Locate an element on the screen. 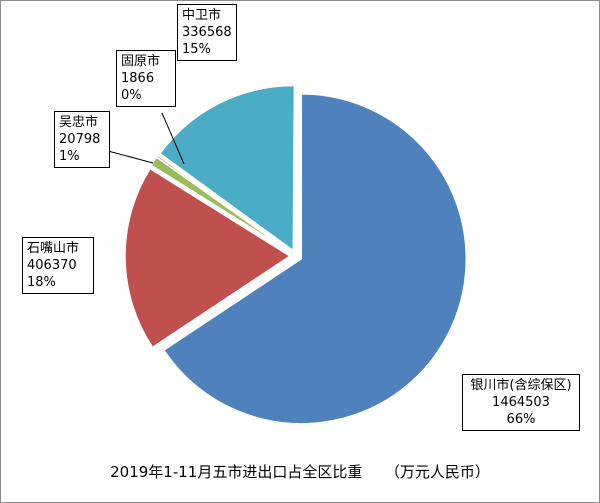  label-wuzhong-name: 吴忠市 is located at coordinates (79, 122).